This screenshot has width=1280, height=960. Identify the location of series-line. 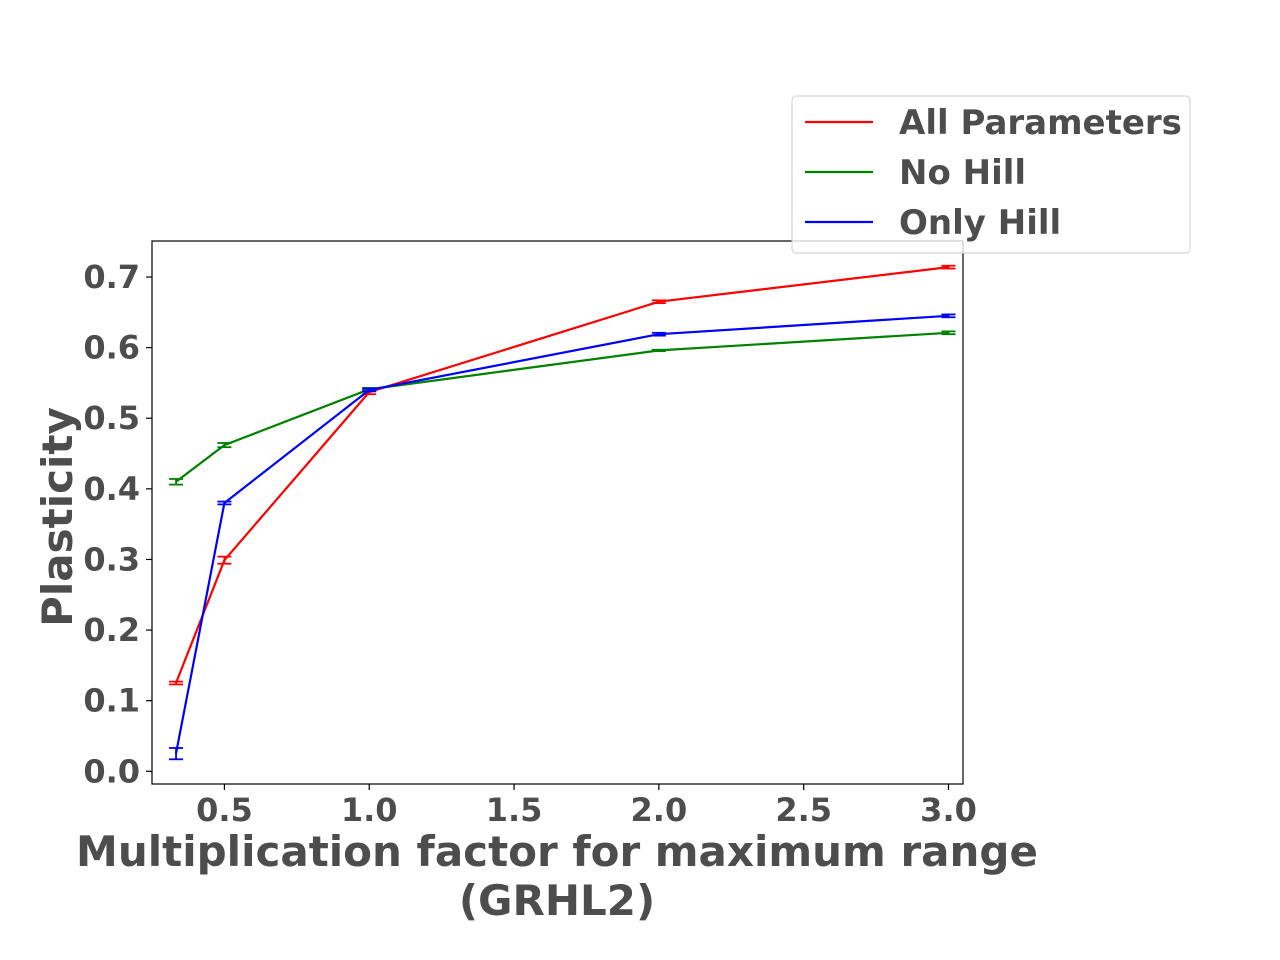
(562, 407).